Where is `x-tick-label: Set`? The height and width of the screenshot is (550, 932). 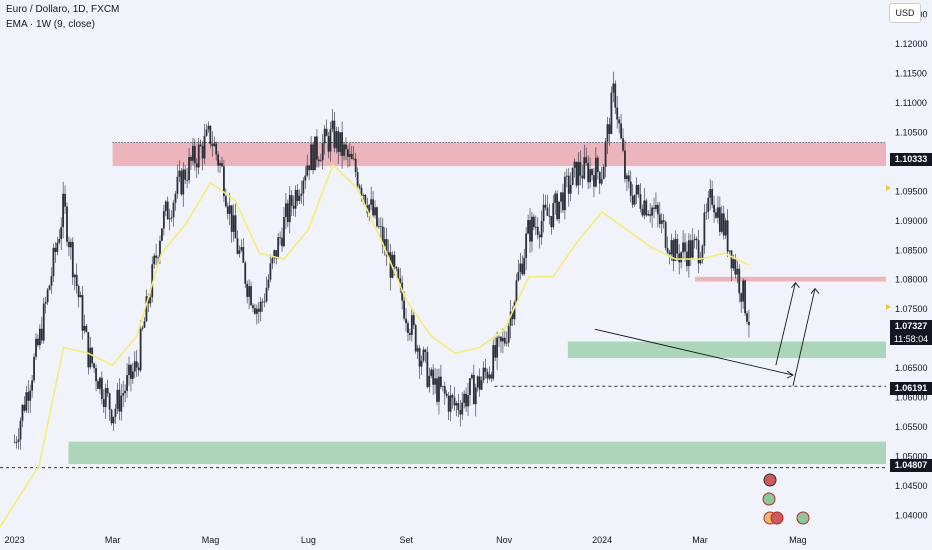
x-tick-label: Set is located at coordinates (407, 540).